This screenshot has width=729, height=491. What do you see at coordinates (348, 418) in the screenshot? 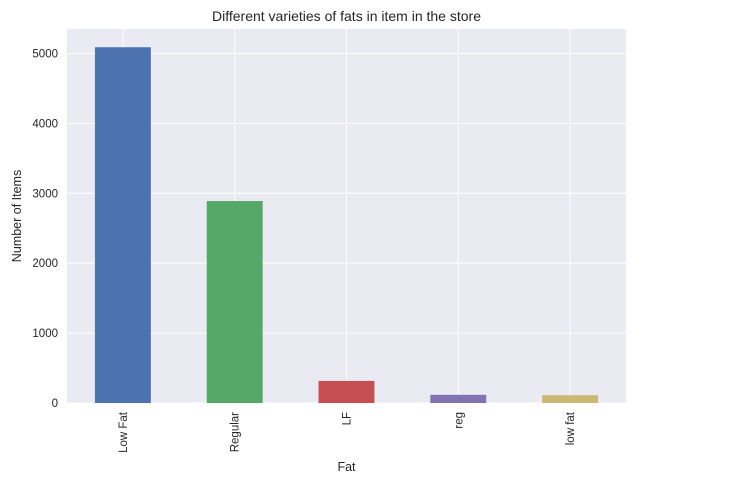
I see `x-tick-label: LF` at bounding box center [348, 418].